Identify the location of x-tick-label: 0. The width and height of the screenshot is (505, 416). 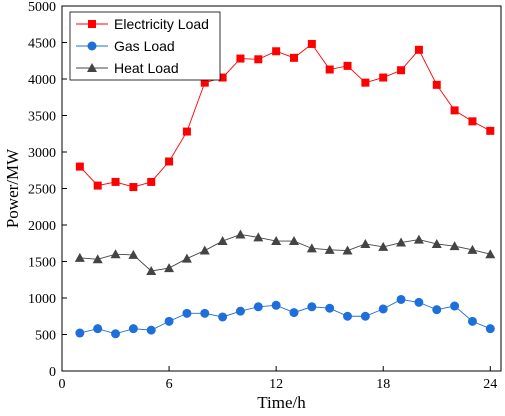
(62, 384).